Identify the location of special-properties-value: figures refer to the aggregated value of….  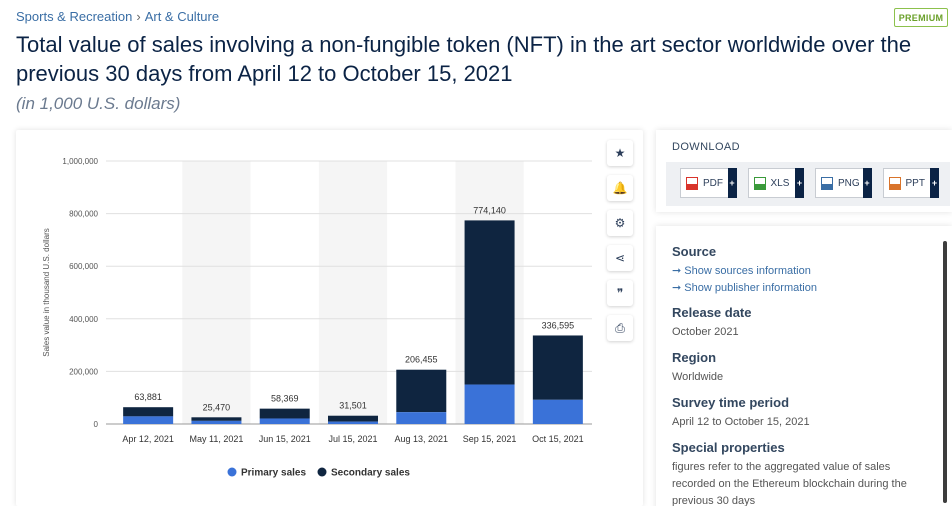
(789, 483).